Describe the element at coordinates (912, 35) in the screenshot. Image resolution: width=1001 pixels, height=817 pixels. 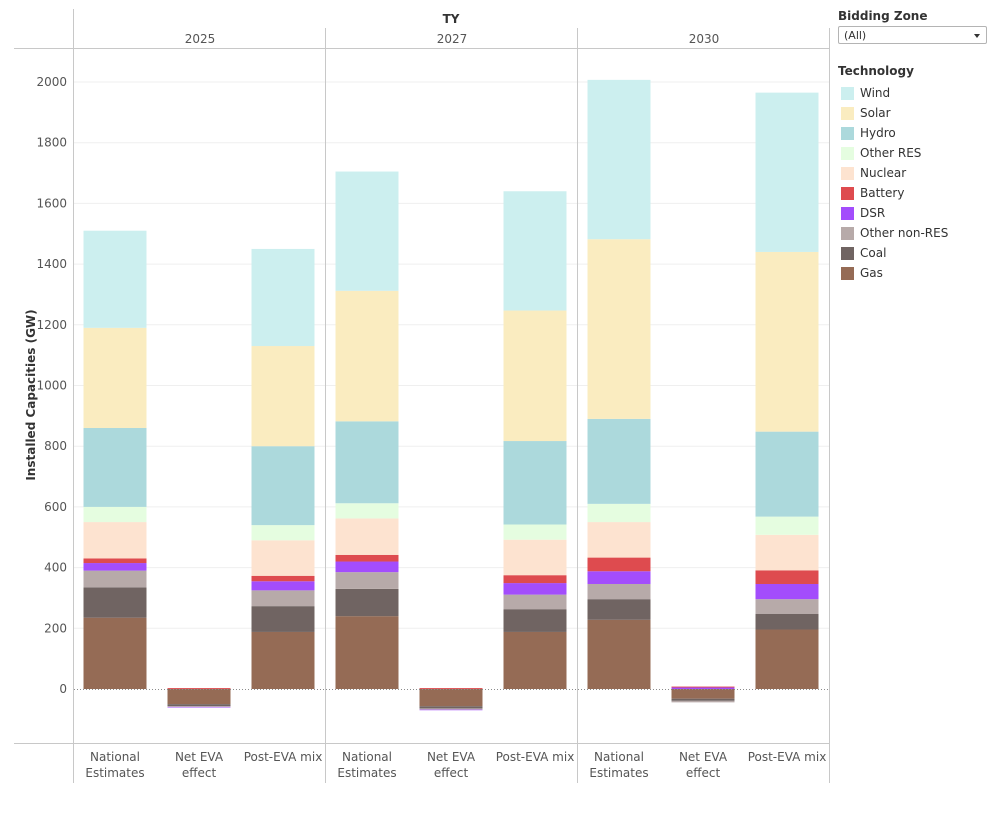
I see `bidding-zone-dropdown: (All)` at that location.